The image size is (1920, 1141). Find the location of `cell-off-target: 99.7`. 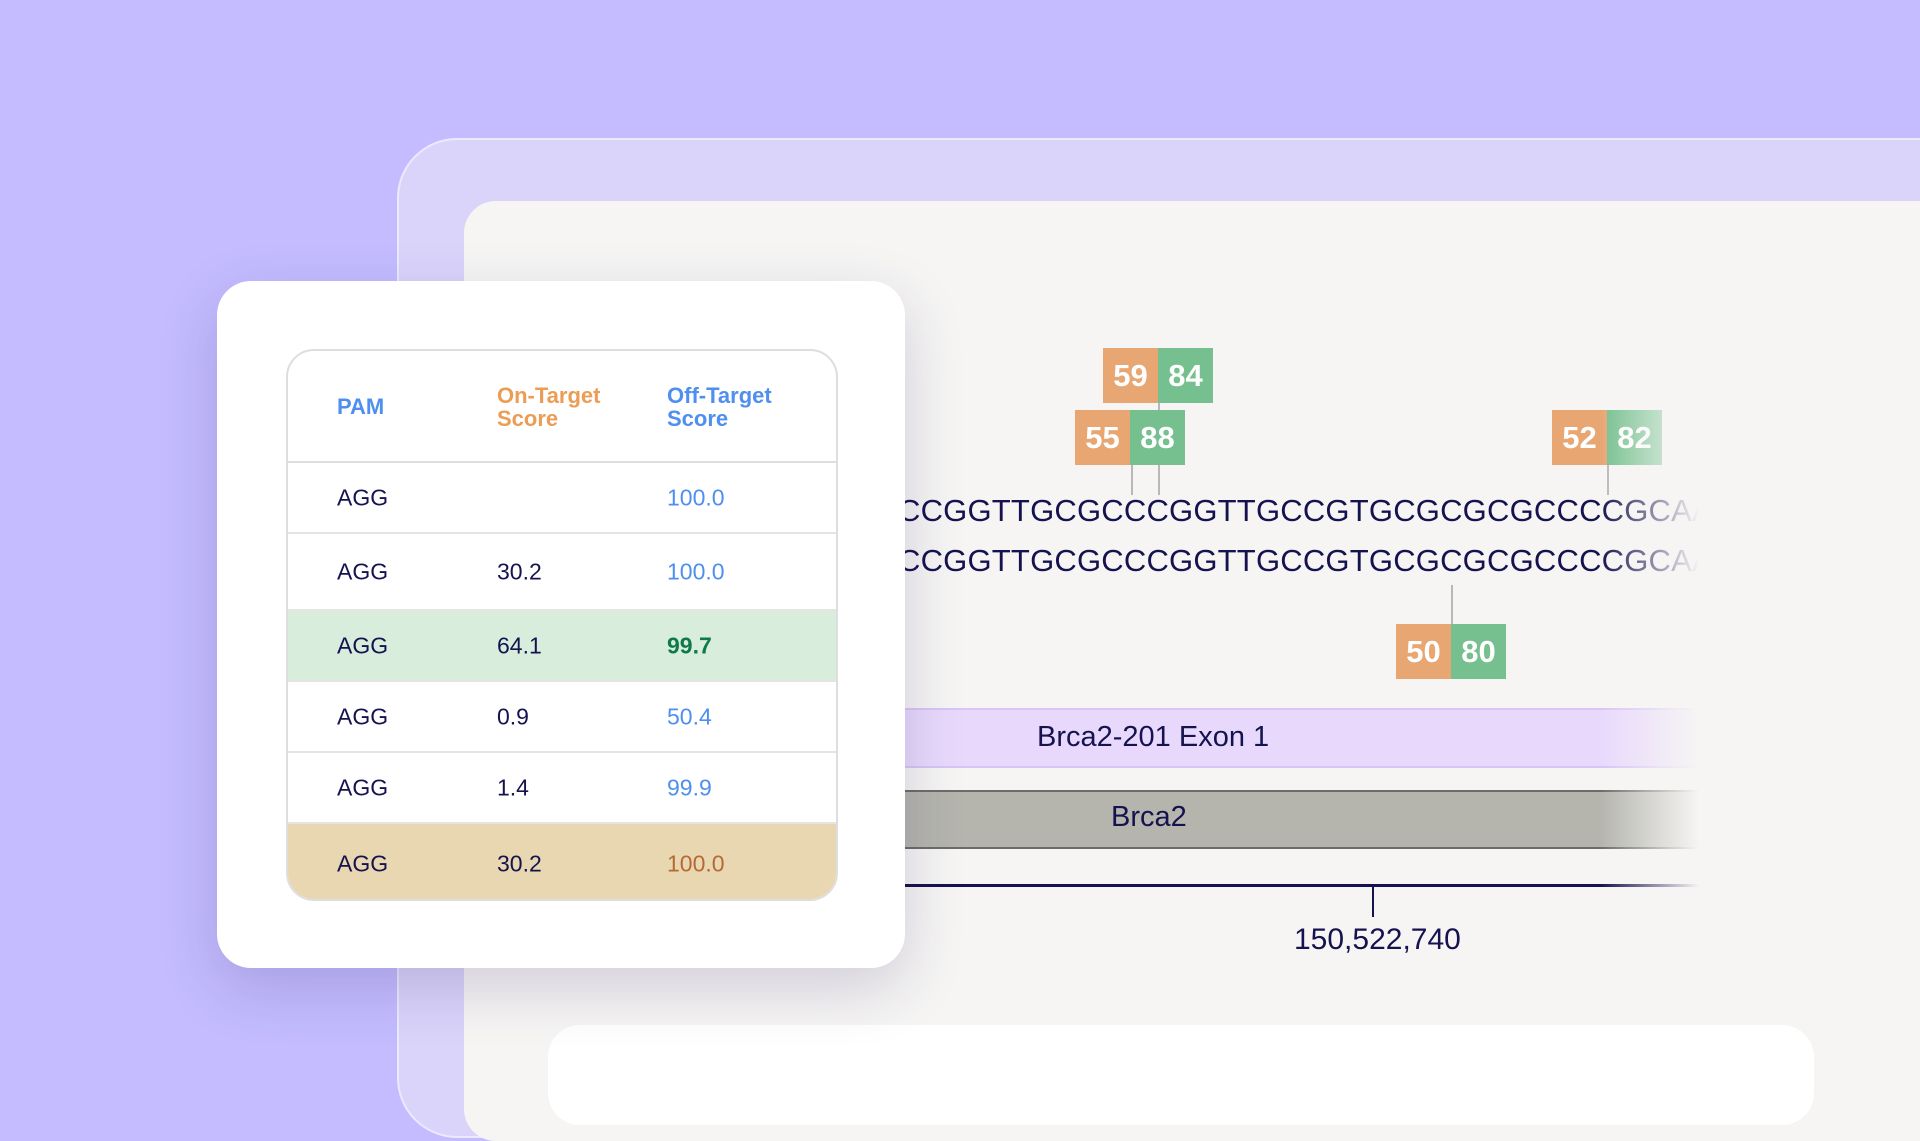

cell-off-target: 99.7 is located at coordinates (689, 645).